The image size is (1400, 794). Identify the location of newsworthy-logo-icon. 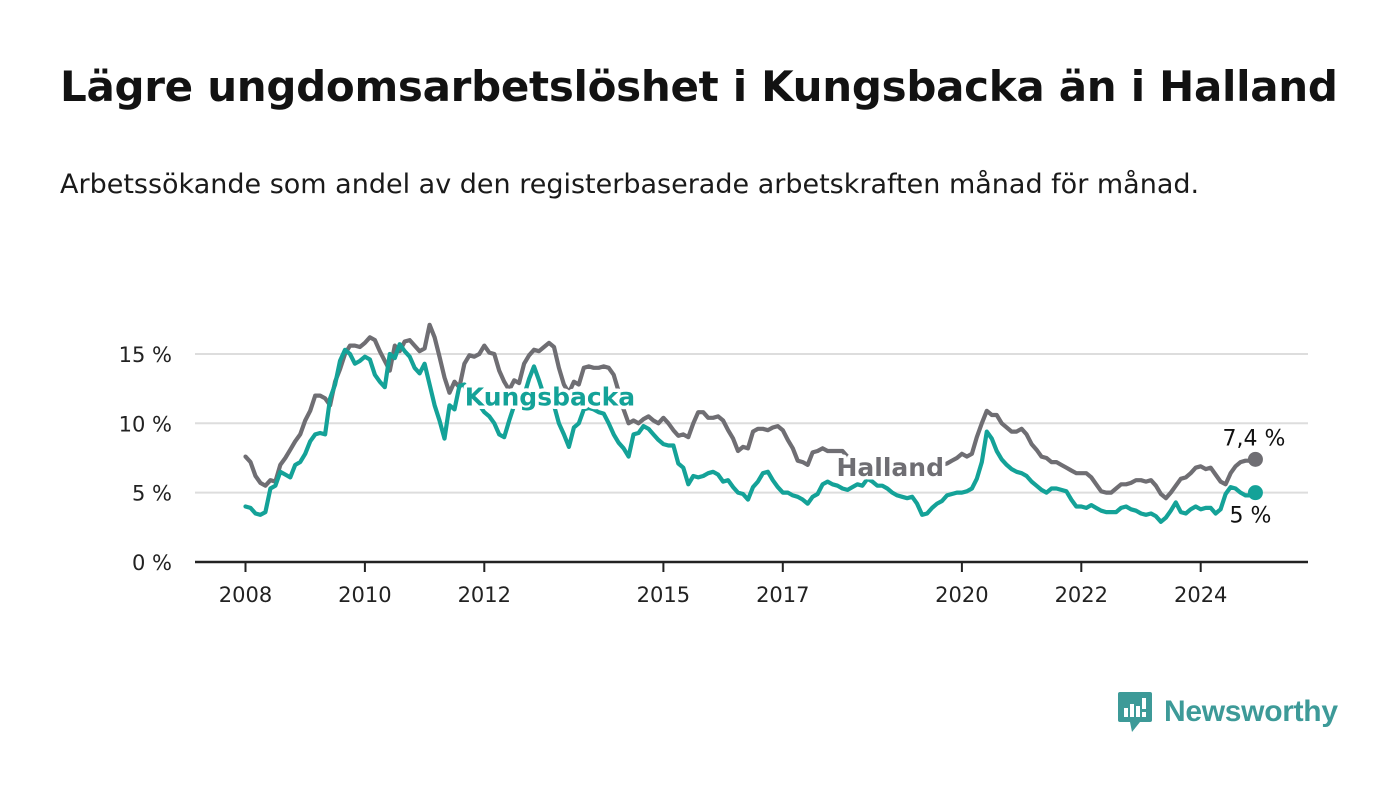
(1135, 712).